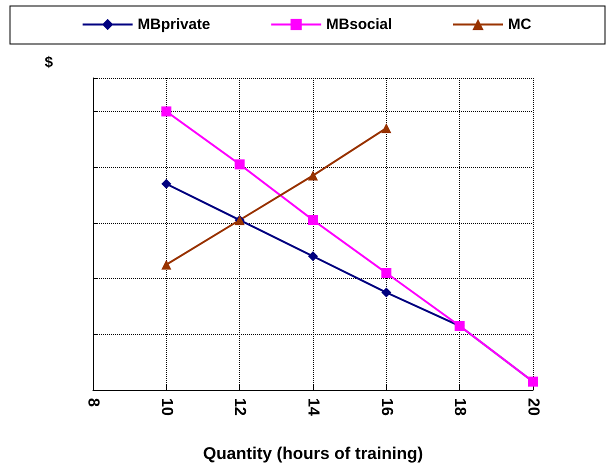 The height and width of the screenshot is (468, 613). I want to click on y-axis-title: $, so click(49, 62).